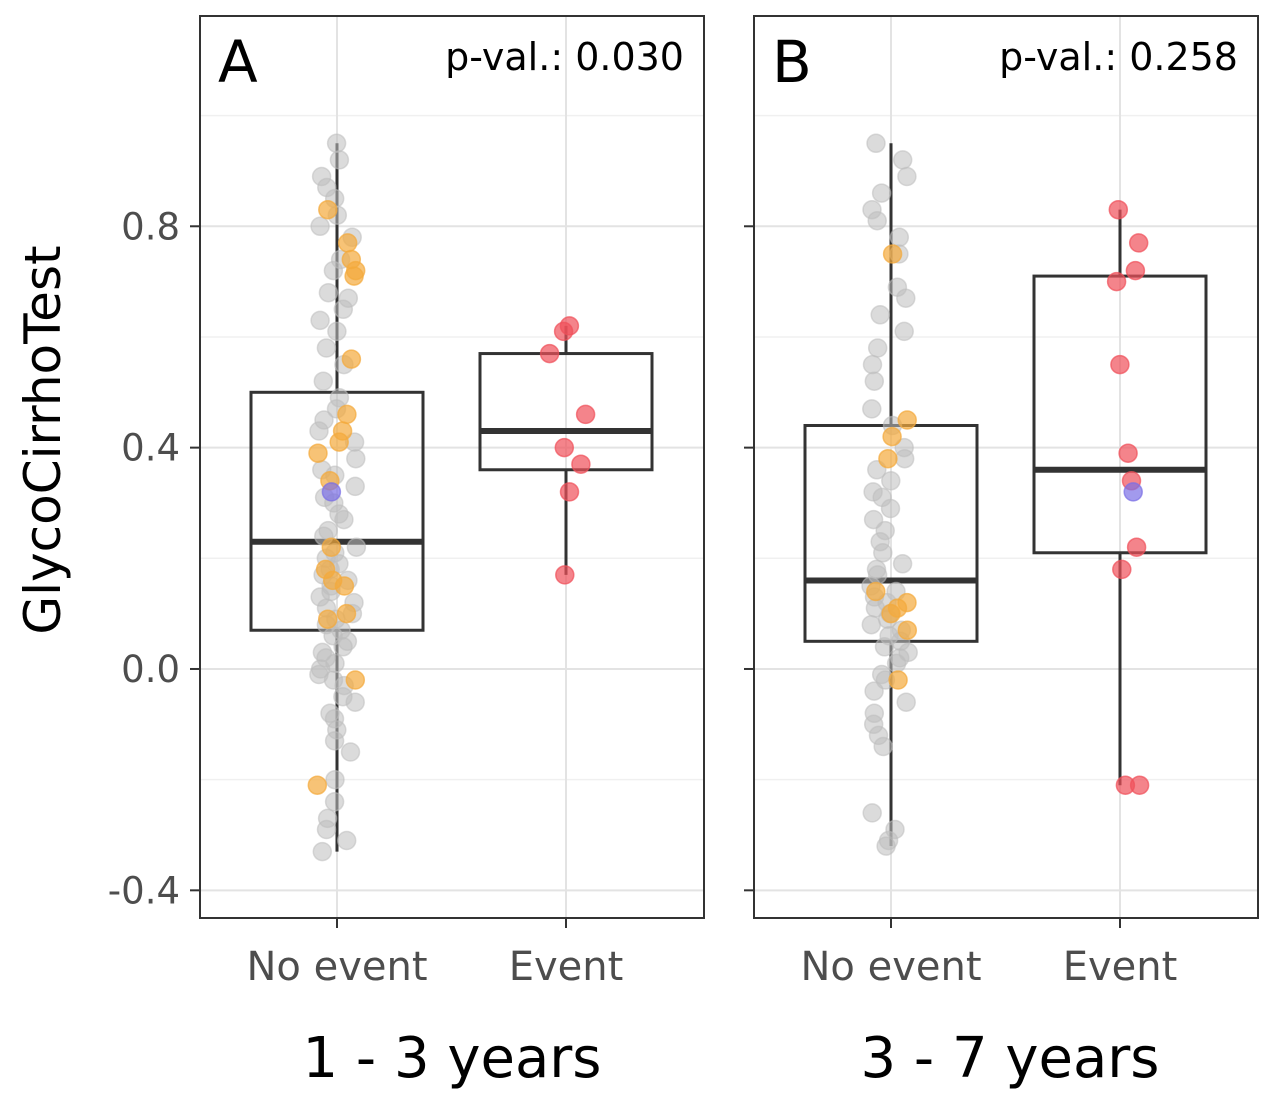 Image resolution: width=1280 pixels, height=1095 pixels. What do you see at coordinates (144, 890) in the screenshot?
I see `y-tick-label: -0.4` at bounding box center [144, 890].